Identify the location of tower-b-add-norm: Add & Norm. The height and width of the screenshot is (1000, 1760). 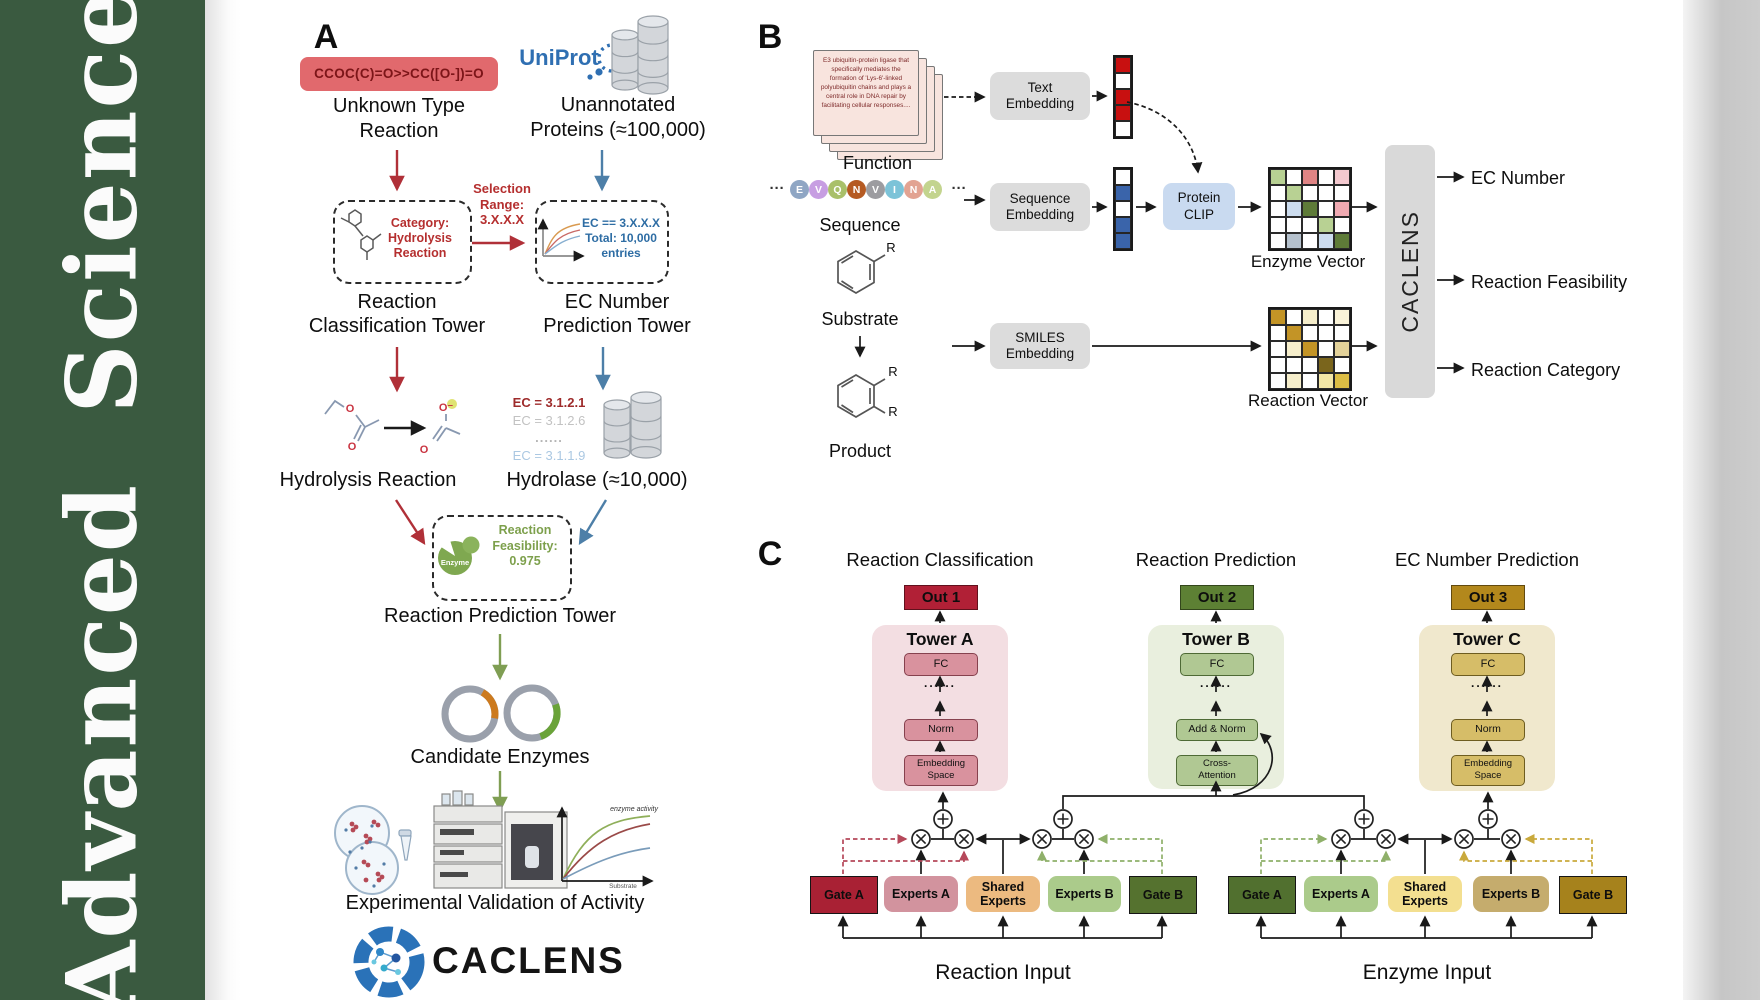
(1217, 730).